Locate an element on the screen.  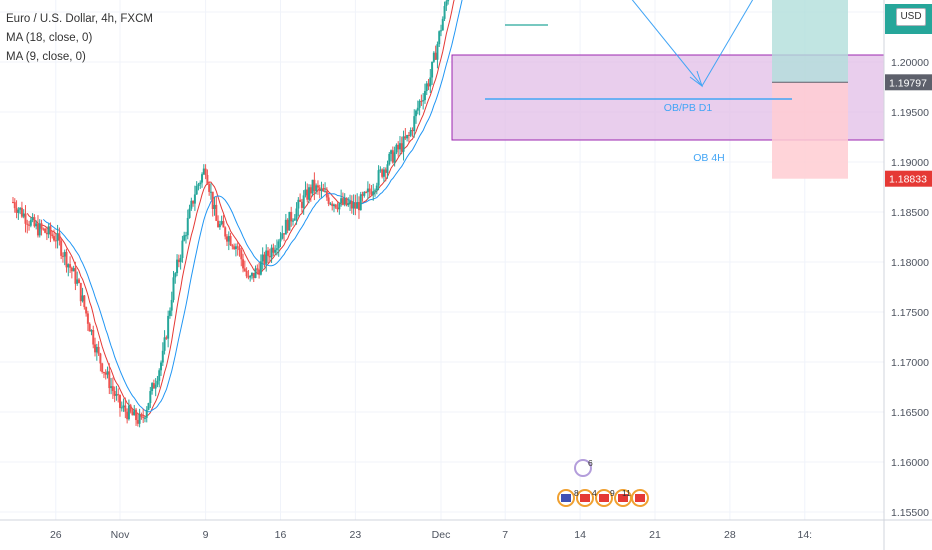
x-tick-label: 21 is located at coordinates (655, 535).